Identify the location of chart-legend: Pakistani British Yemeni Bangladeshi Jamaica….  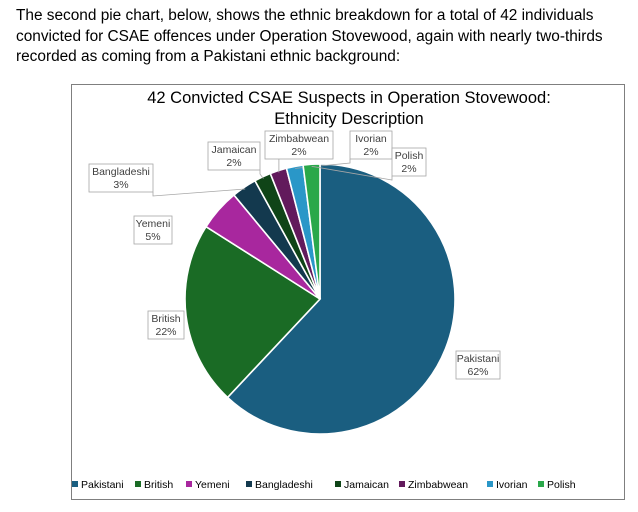
(349, 487).